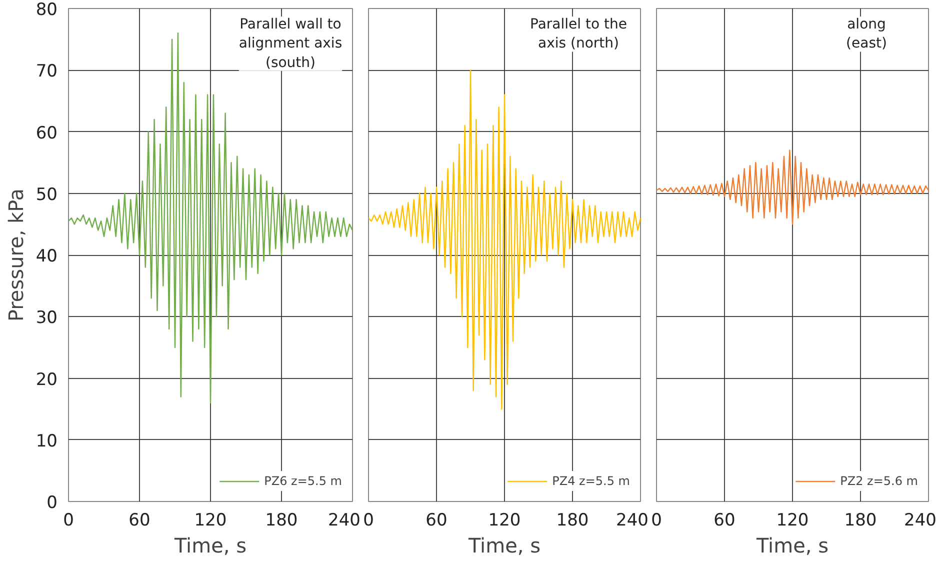 The height and width of the screenshot is (566, 936). What do you see at coordinates (47, 441) in the screenshot?
I see `y-tick-label: 10` at bounding box center [47, 441].